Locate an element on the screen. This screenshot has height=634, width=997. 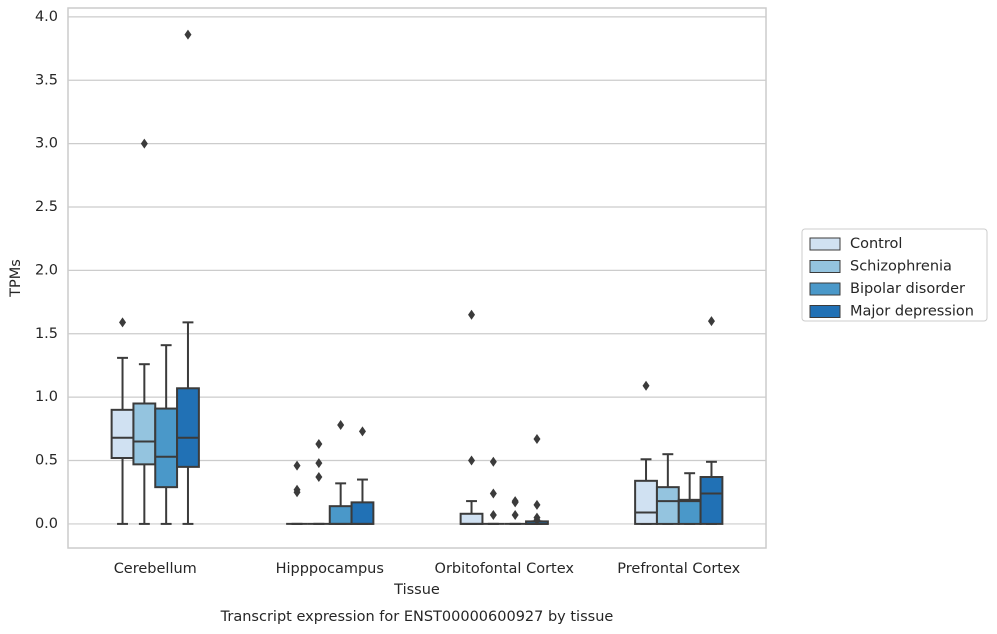
x-tick-label: Hipppocampus is located at coordinates (330, 569).